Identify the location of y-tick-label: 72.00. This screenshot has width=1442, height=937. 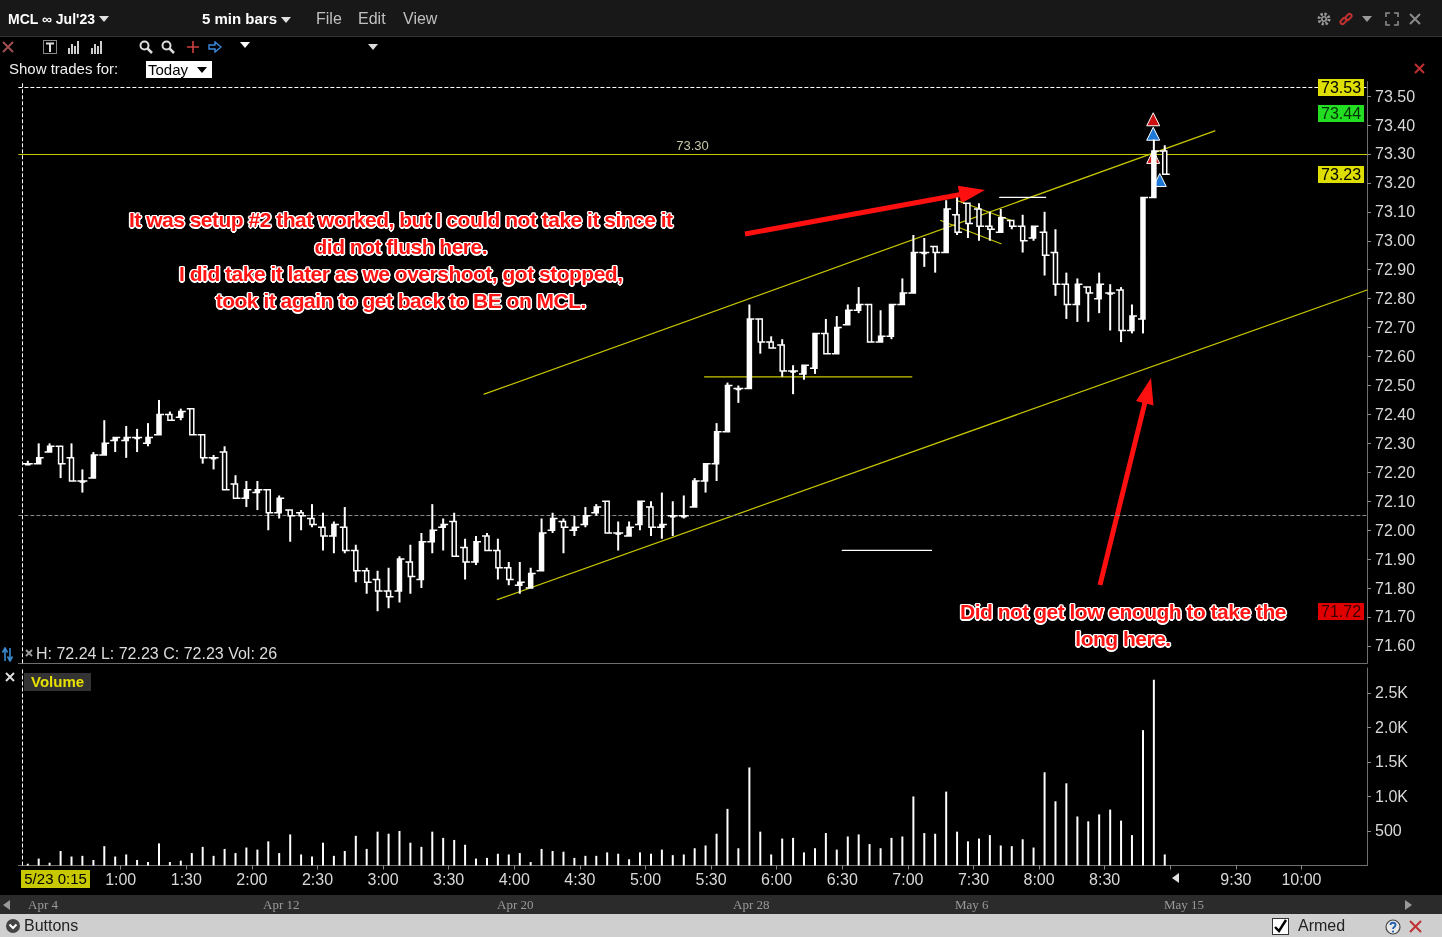
(1395, 530).